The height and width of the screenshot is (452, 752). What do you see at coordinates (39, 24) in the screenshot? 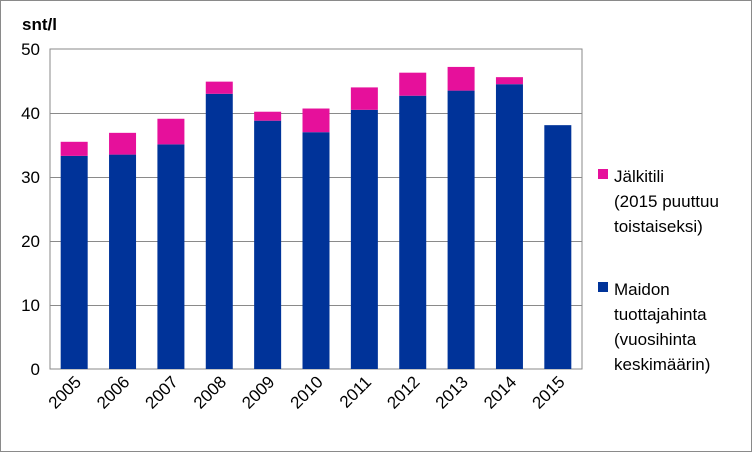
I see `y-unit-label: snt/l` at bounding box center [39, 24].